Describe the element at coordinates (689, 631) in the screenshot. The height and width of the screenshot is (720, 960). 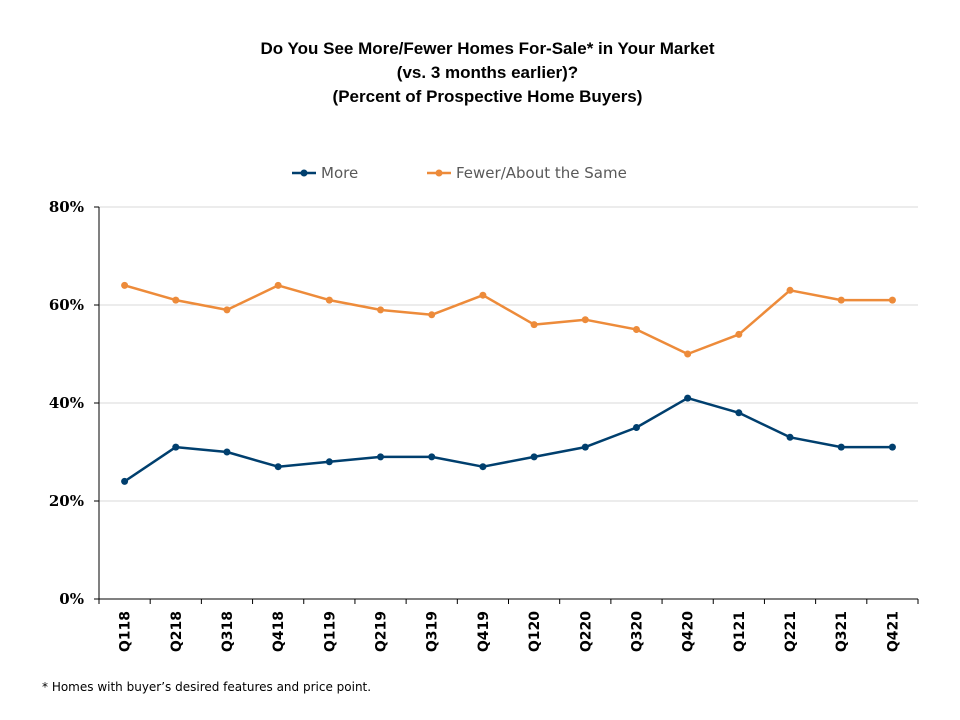
I see `x-tick-label: Q420` at that location.